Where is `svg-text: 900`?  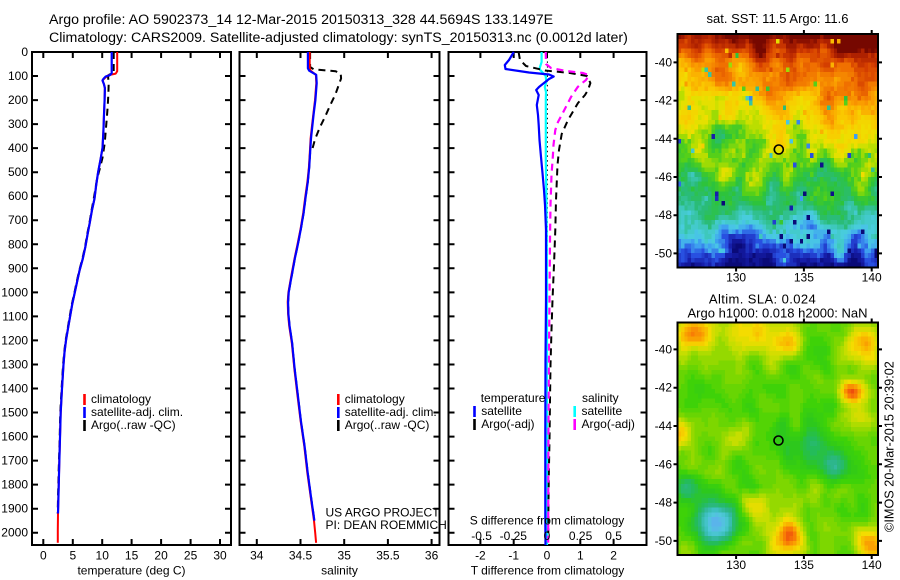
svg-text: 900 is located at coordinates (18, 268).